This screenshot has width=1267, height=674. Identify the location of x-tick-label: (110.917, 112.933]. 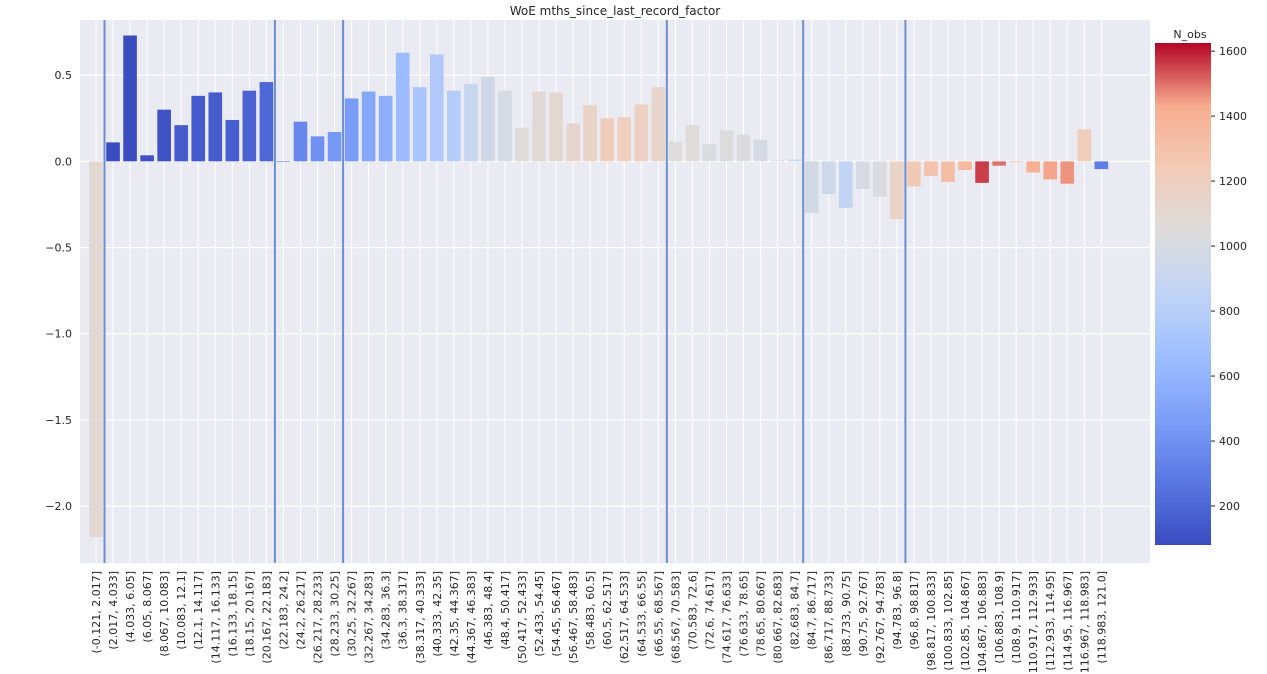
(1033, 622).